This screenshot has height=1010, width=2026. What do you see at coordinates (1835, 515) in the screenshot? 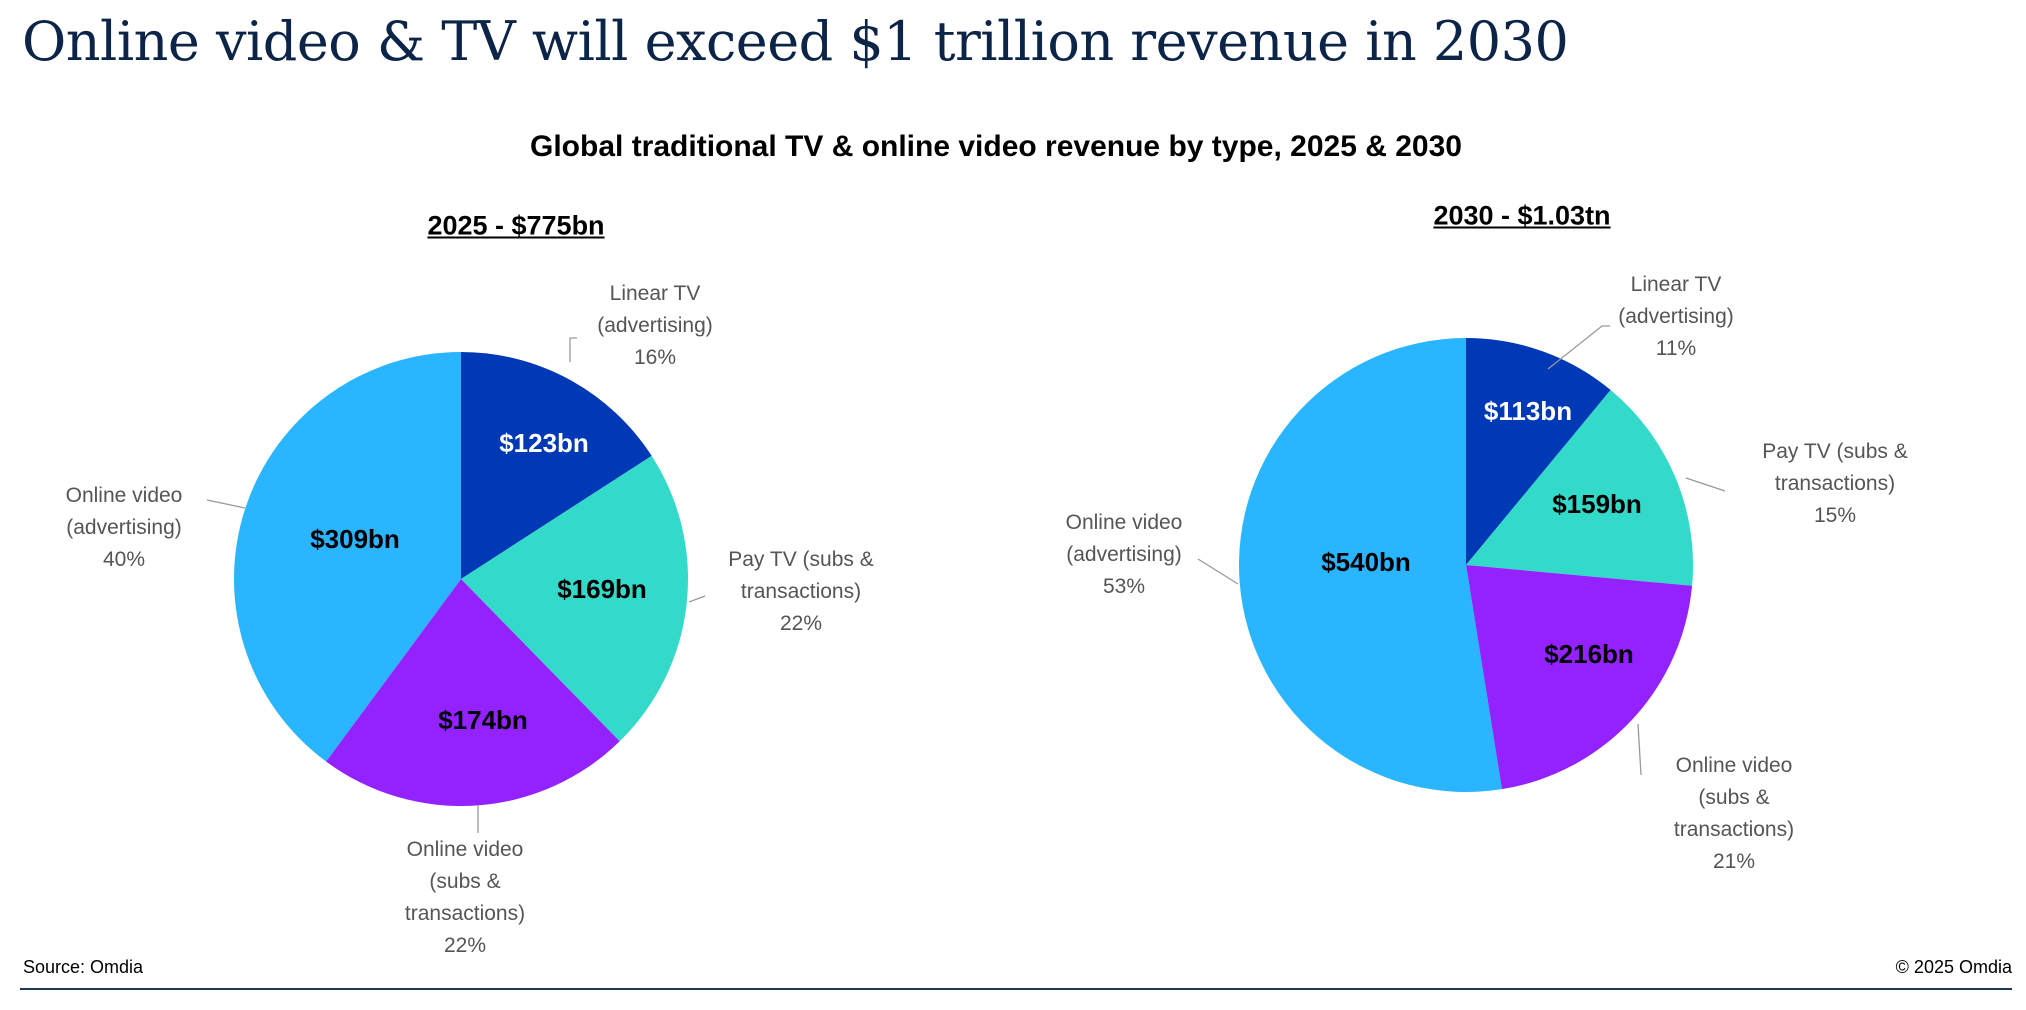
I see `category-label: 15%` at bounding box center [1835, 515].